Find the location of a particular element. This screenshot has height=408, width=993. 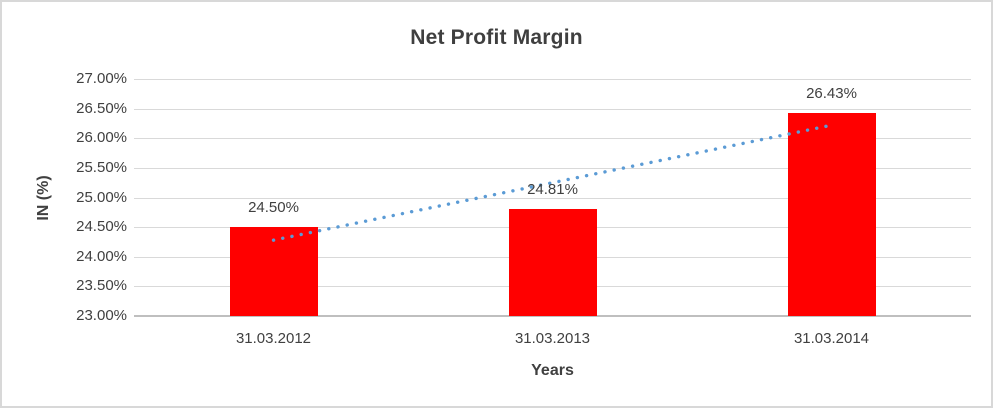

y-tick-label: 23.00% is located at coordinates (101, 315).